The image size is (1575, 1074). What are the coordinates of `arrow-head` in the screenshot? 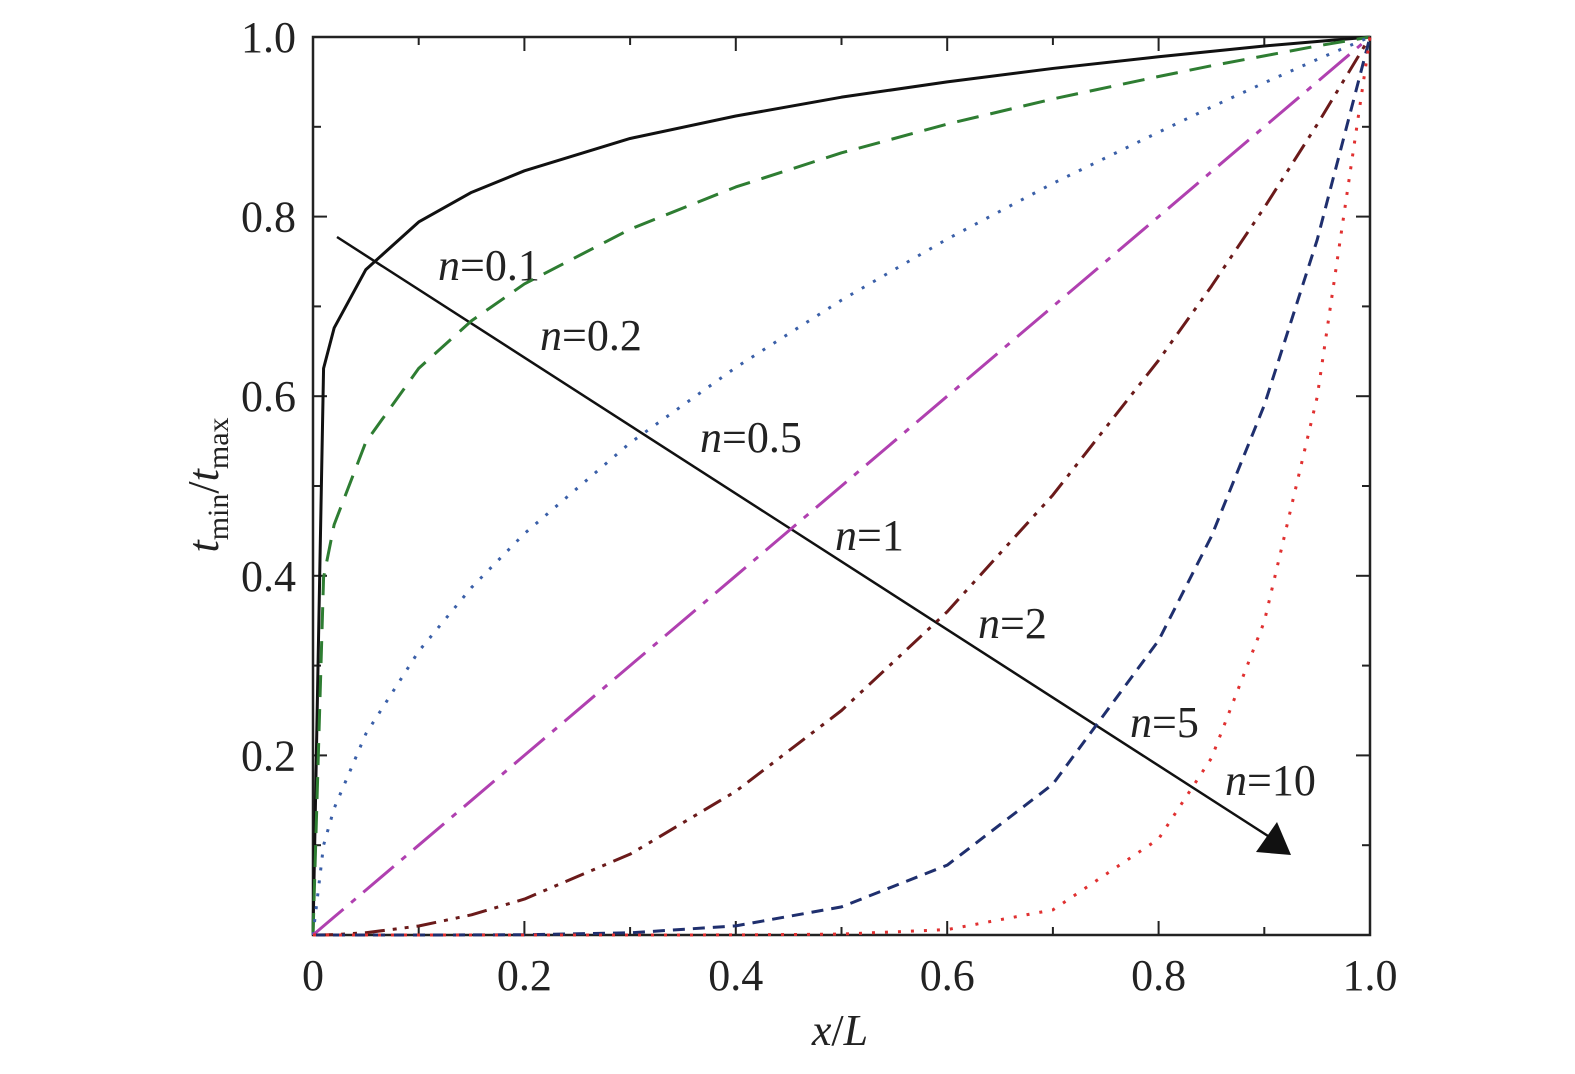 It's located at (1273, 838).